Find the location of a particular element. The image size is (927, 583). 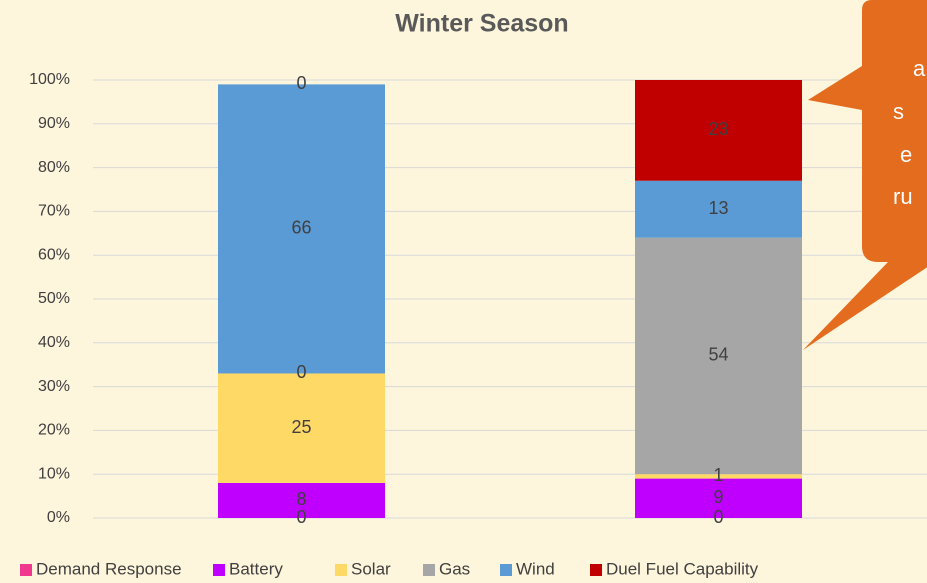

y-tick-label: 100% is located at coordinates (49, 79).